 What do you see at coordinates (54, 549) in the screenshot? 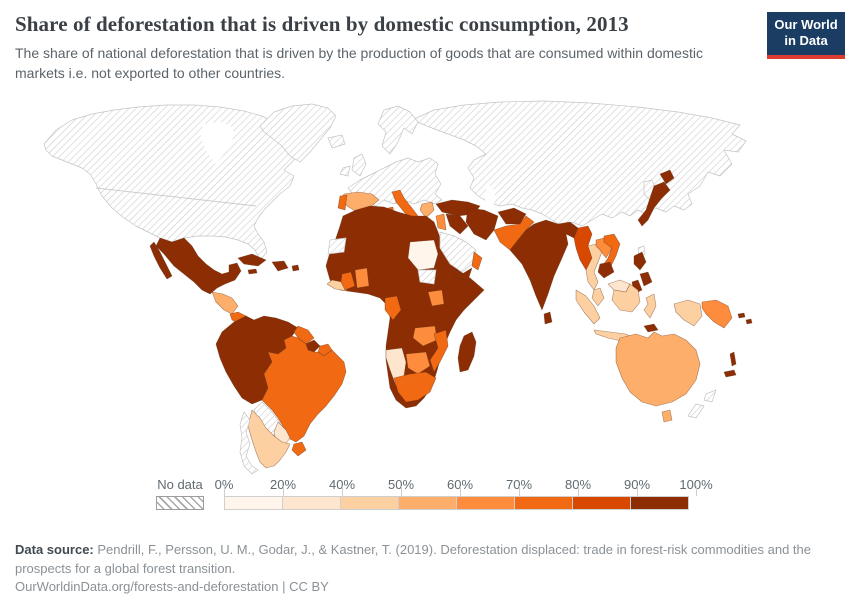
I see `footer-source-label: Data source:` at bounding box center [54, 549].